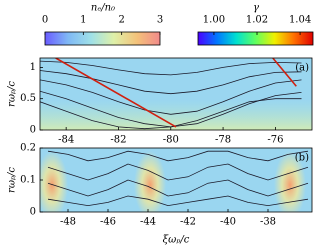 This screenshot has height=250, width=320. What do you see at coordinates (28, 148) in the screenshot?
I see `y-tick-label: 0.2` at bounding box center [28, 148].